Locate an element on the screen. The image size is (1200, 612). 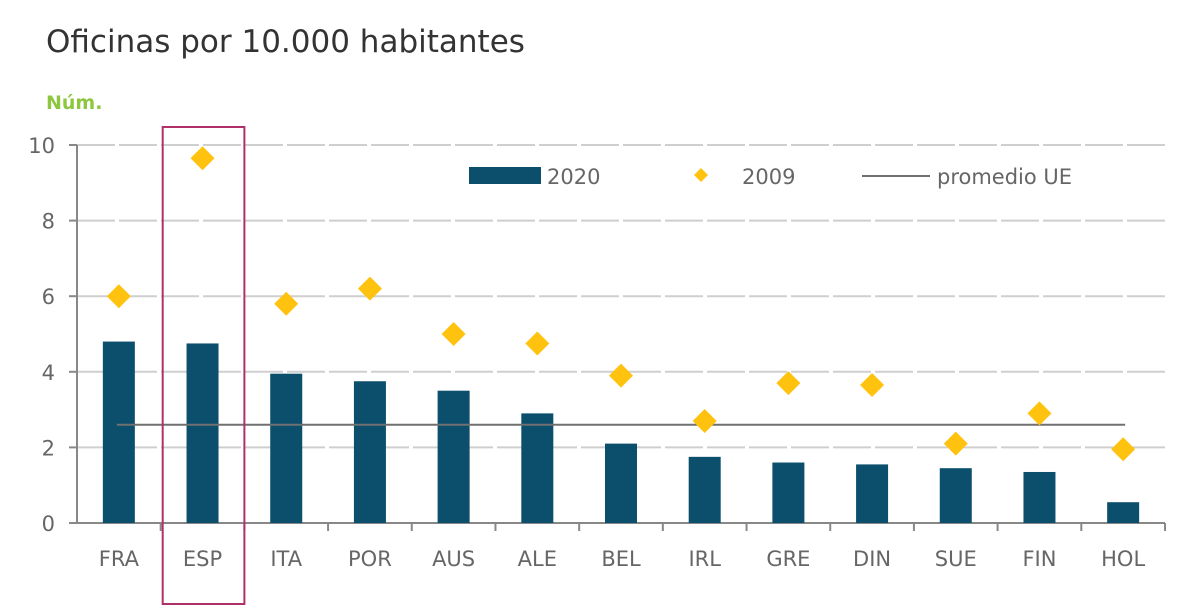
legend-label-average: promedio UE is located at coordinates (1004, 177).